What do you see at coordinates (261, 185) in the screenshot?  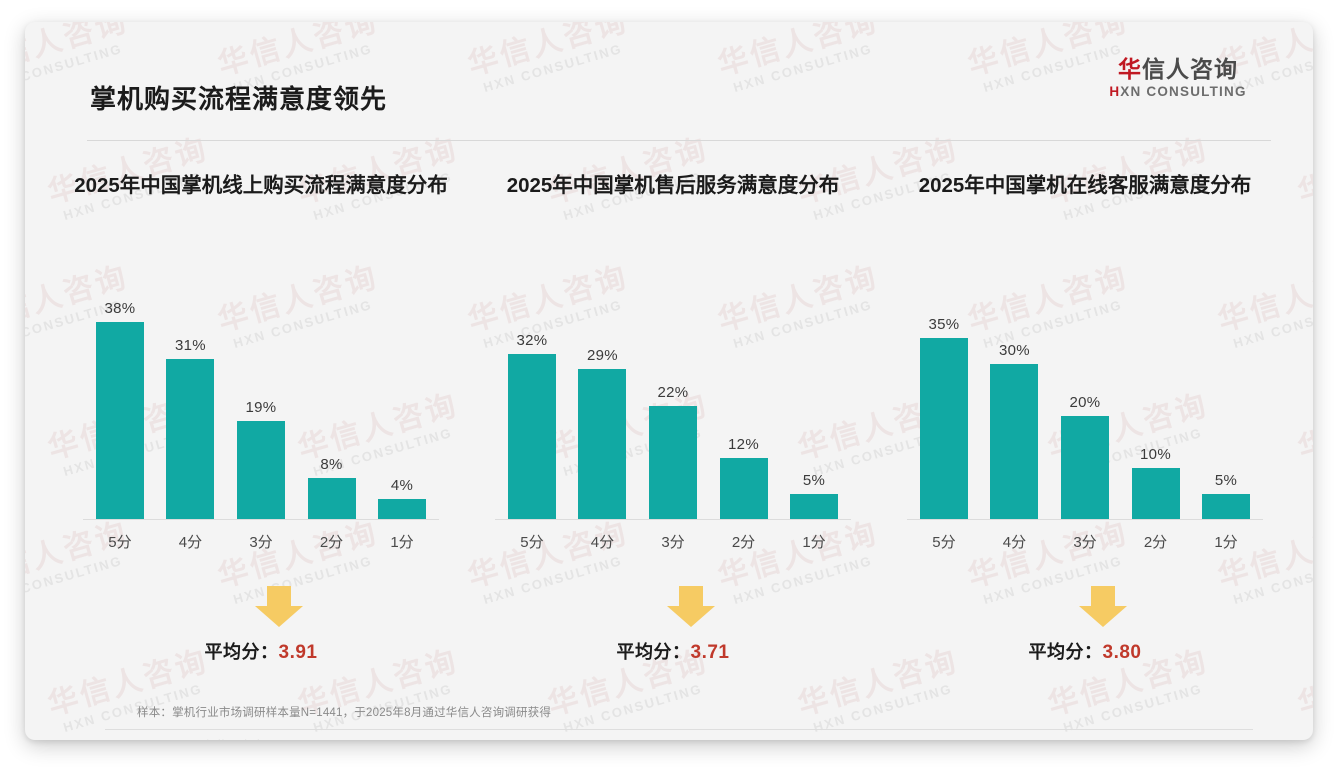 I see `chart-title: 2025年中国掌机线上购买流程满意度分布` at bounding box center [261, 185].